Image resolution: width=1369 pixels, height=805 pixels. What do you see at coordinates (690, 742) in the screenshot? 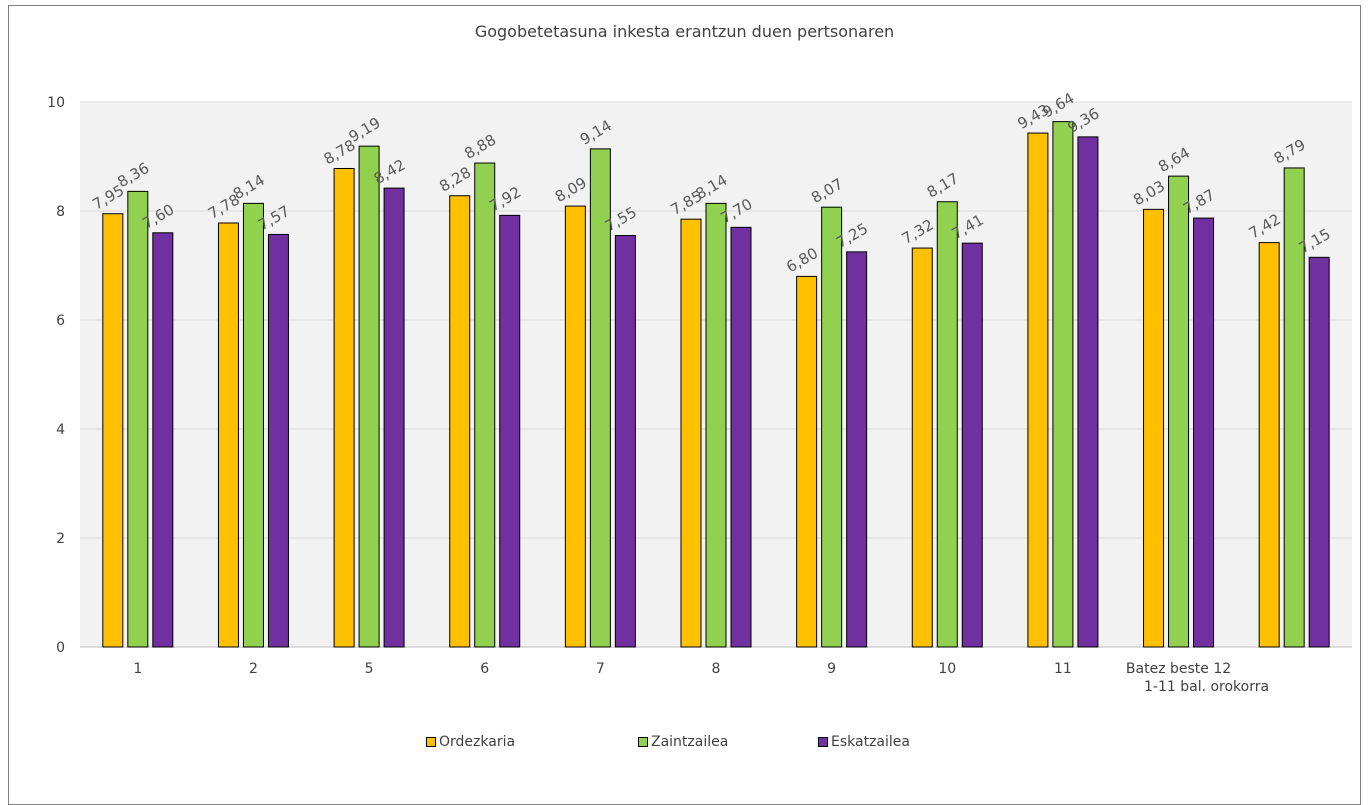
I see `legend-label: Zaintzailea` at bounding box center [690, 742].